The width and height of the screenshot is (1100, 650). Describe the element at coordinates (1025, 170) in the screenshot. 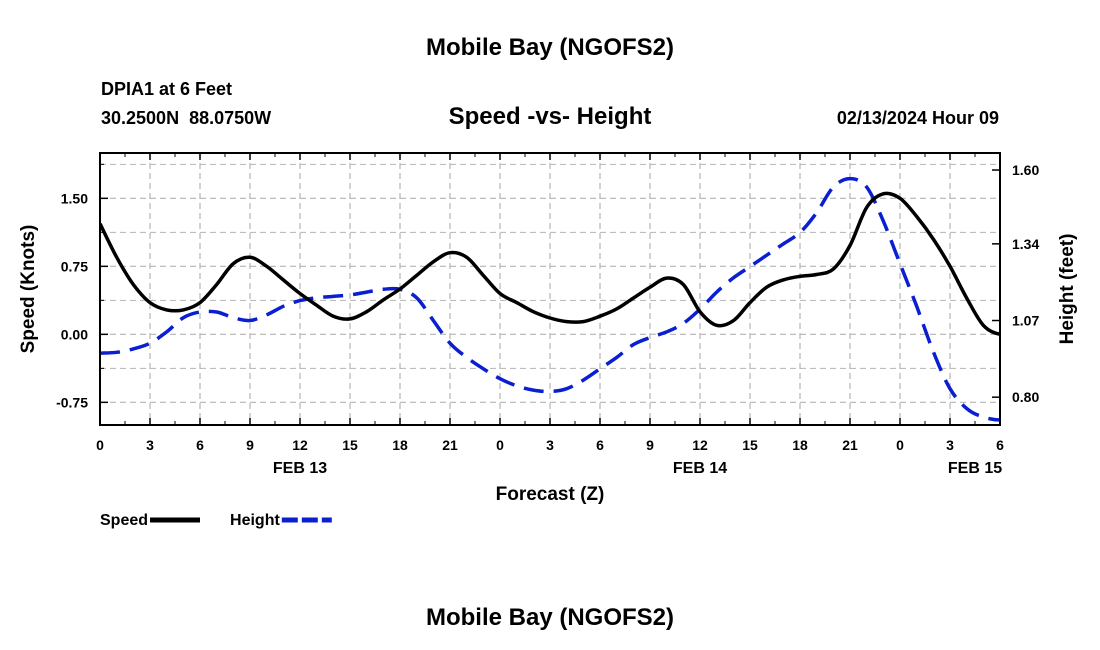

I see `y-right-tick-label: 1.60` at that location.